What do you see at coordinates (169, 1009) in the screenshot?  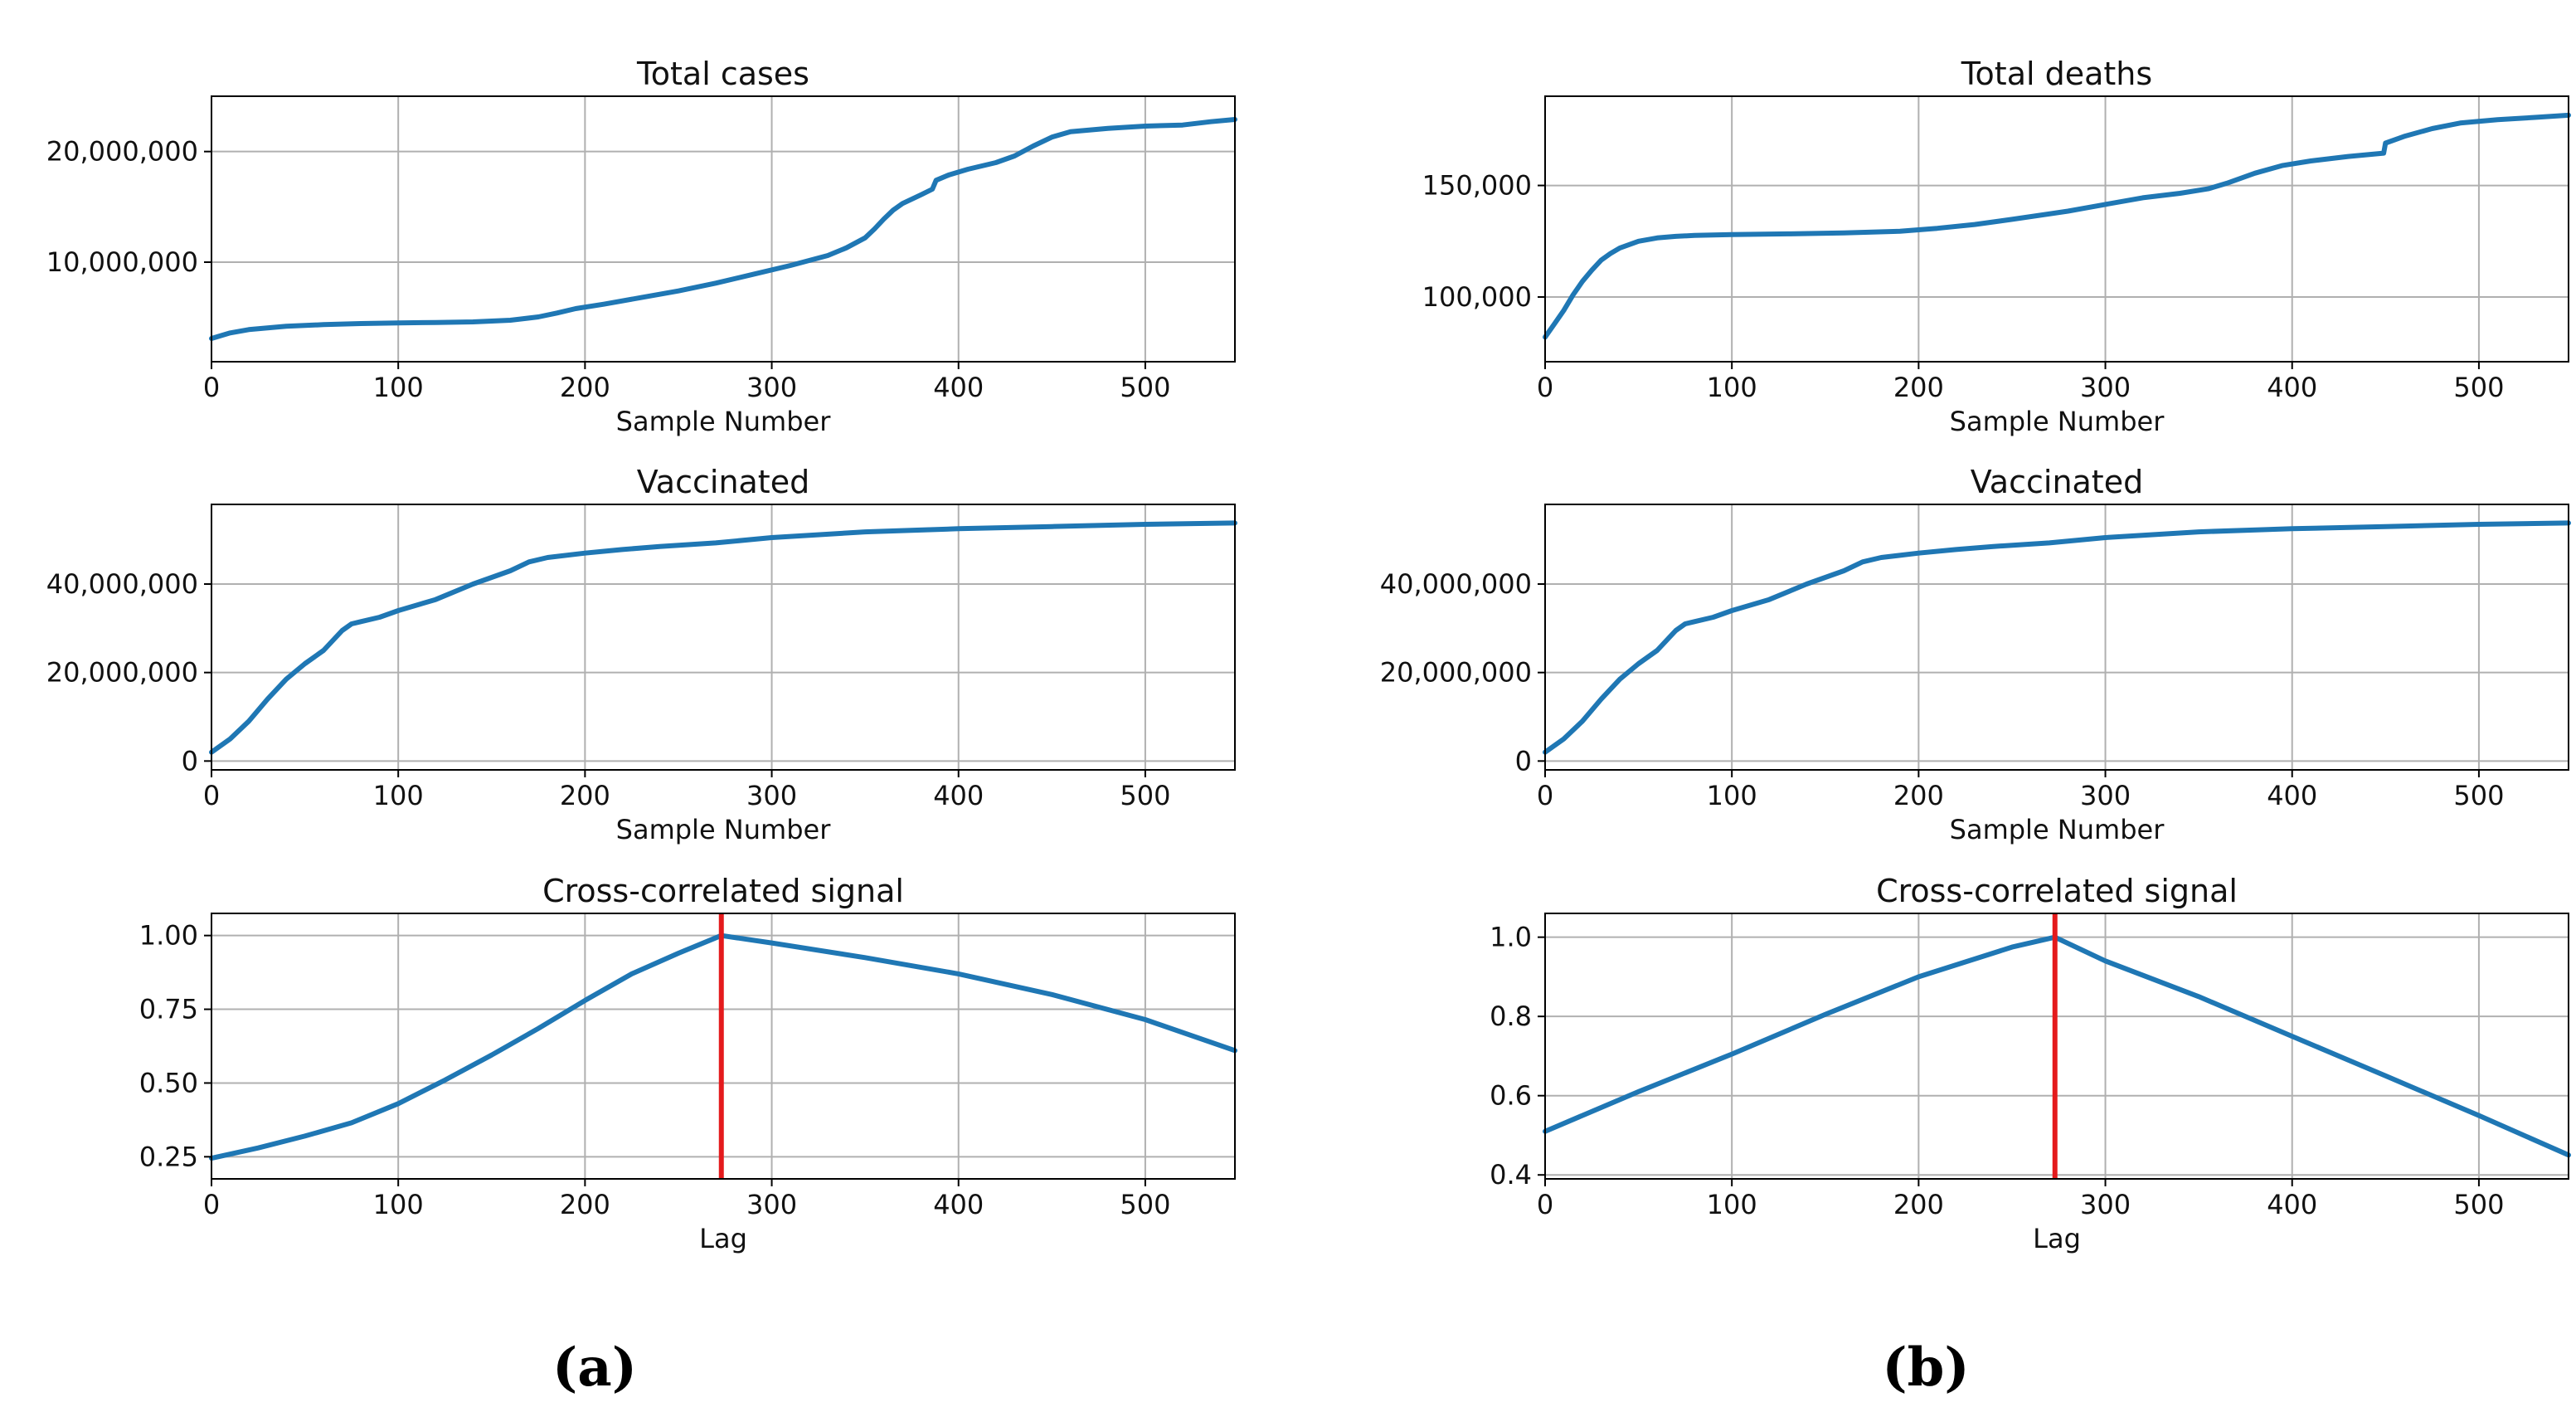 I see `y-tick-label: 0.75` at bounding box center [169, 1009].